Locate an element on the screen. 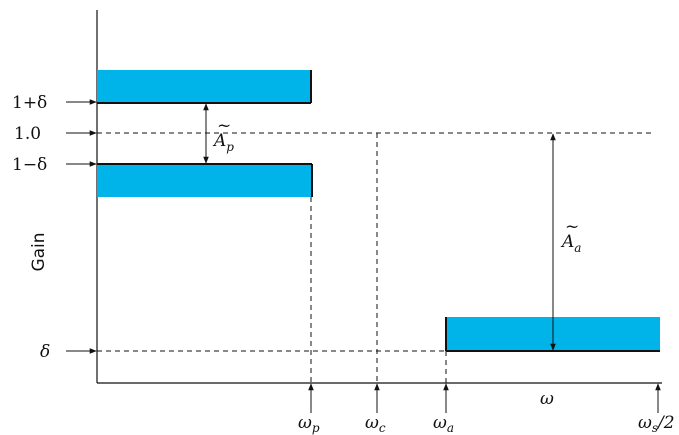 The width and height of the screenshot is (679, 435). stopband-attenuation-sub: a is located at coordinates (577, 248).